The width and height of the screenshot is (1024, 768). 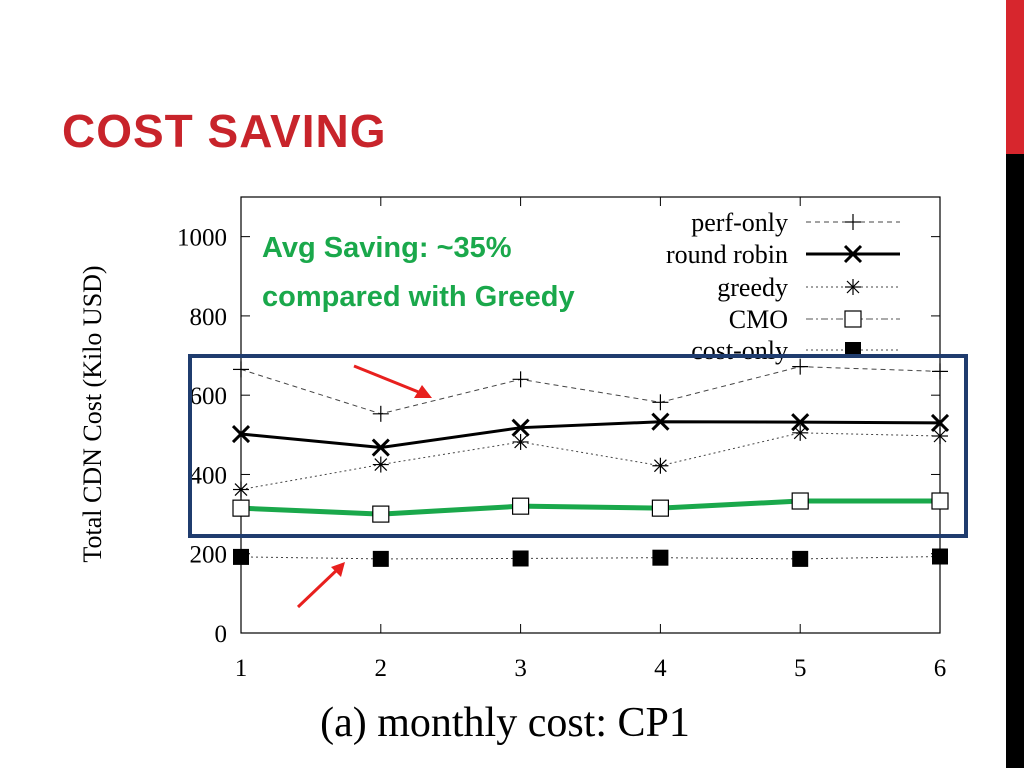 I want to click on x-tick-label-5: 5, so click(x=800, y=668).